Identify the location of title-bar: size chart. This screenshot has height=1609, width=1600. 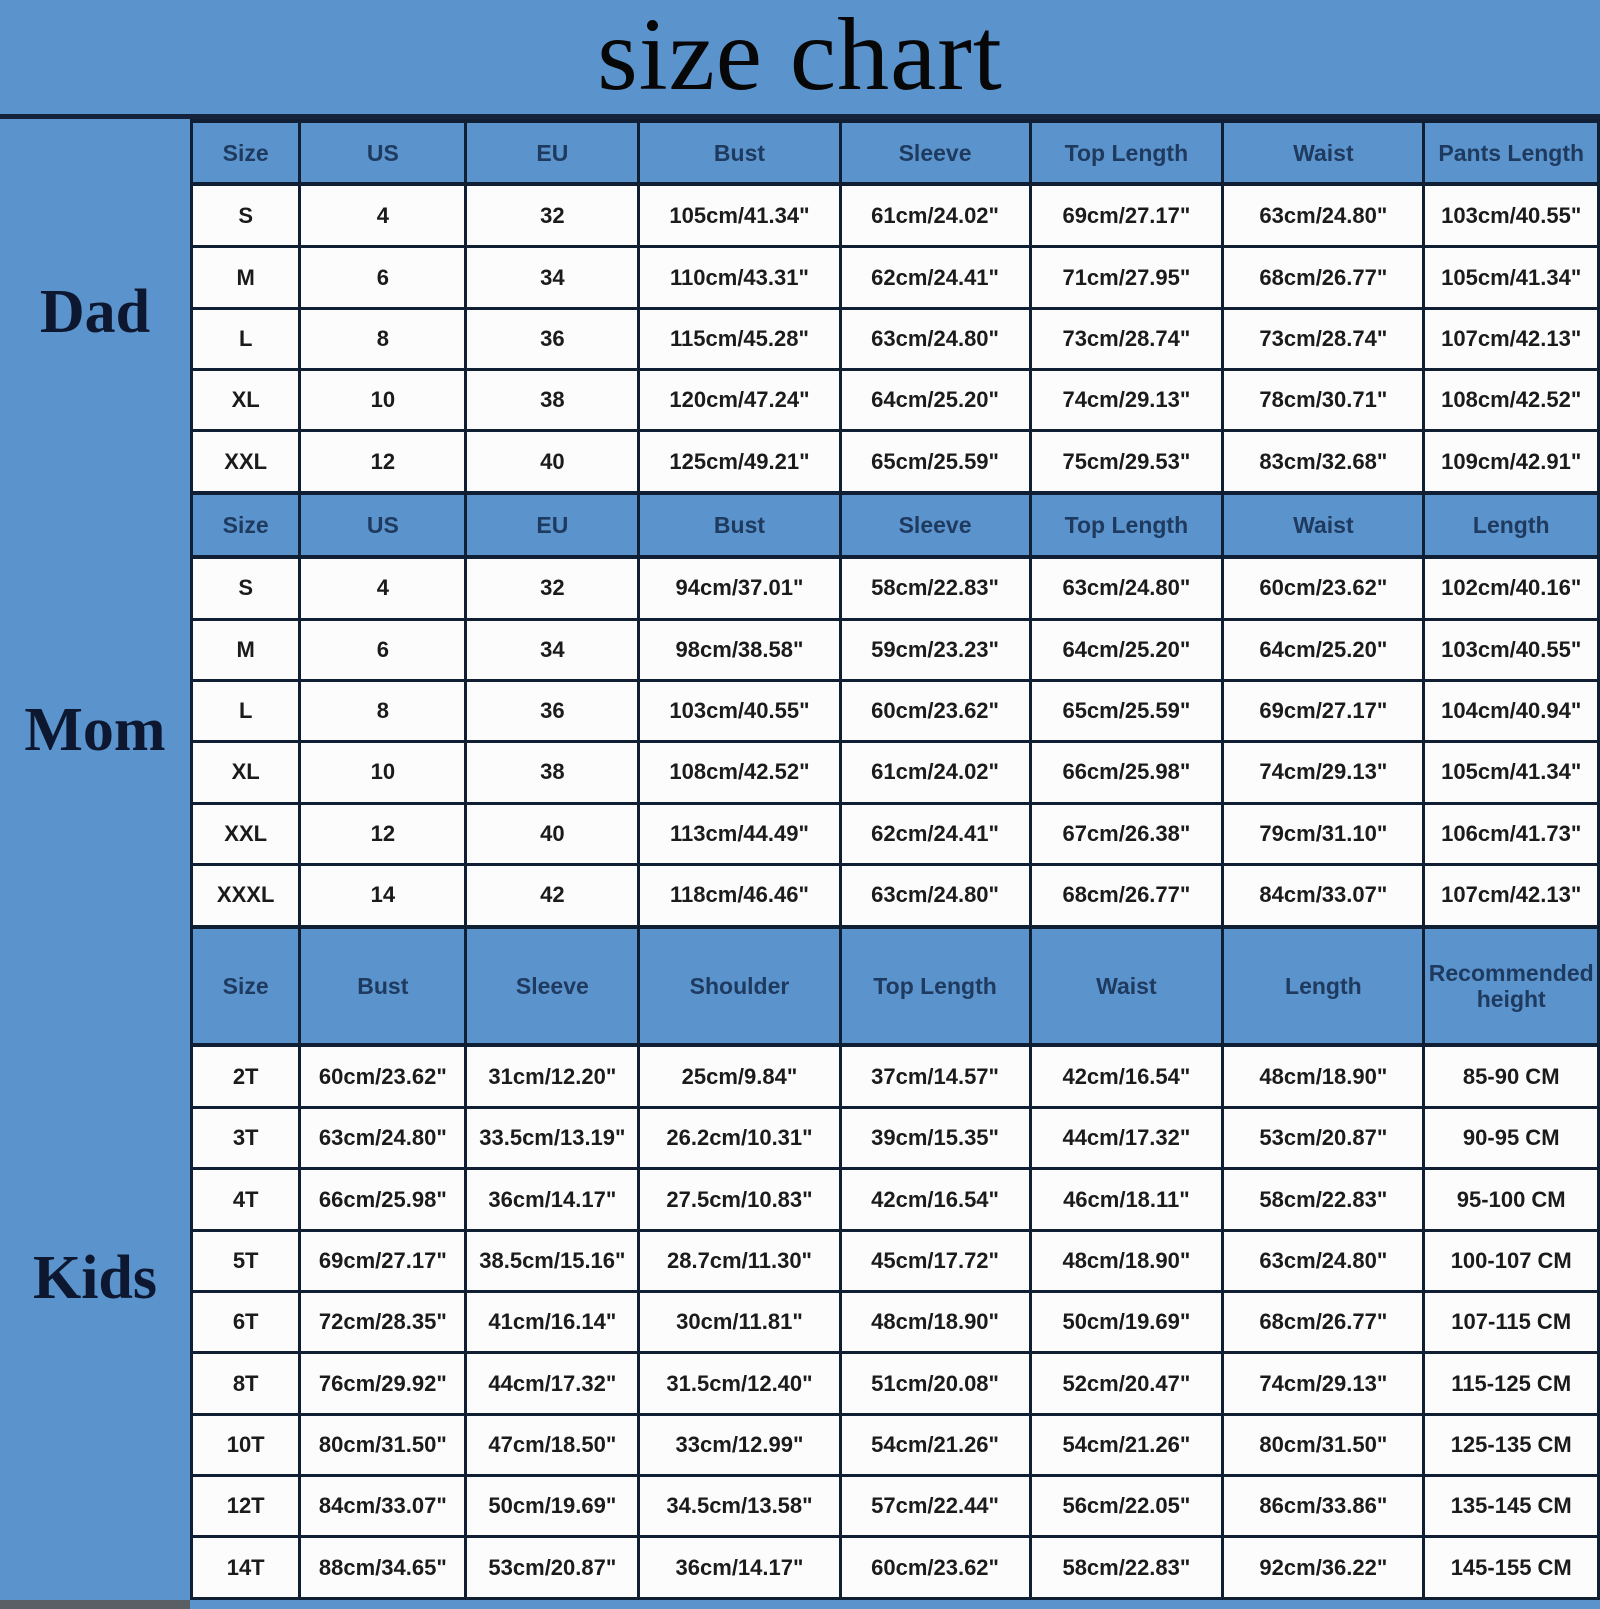
(800, 59).